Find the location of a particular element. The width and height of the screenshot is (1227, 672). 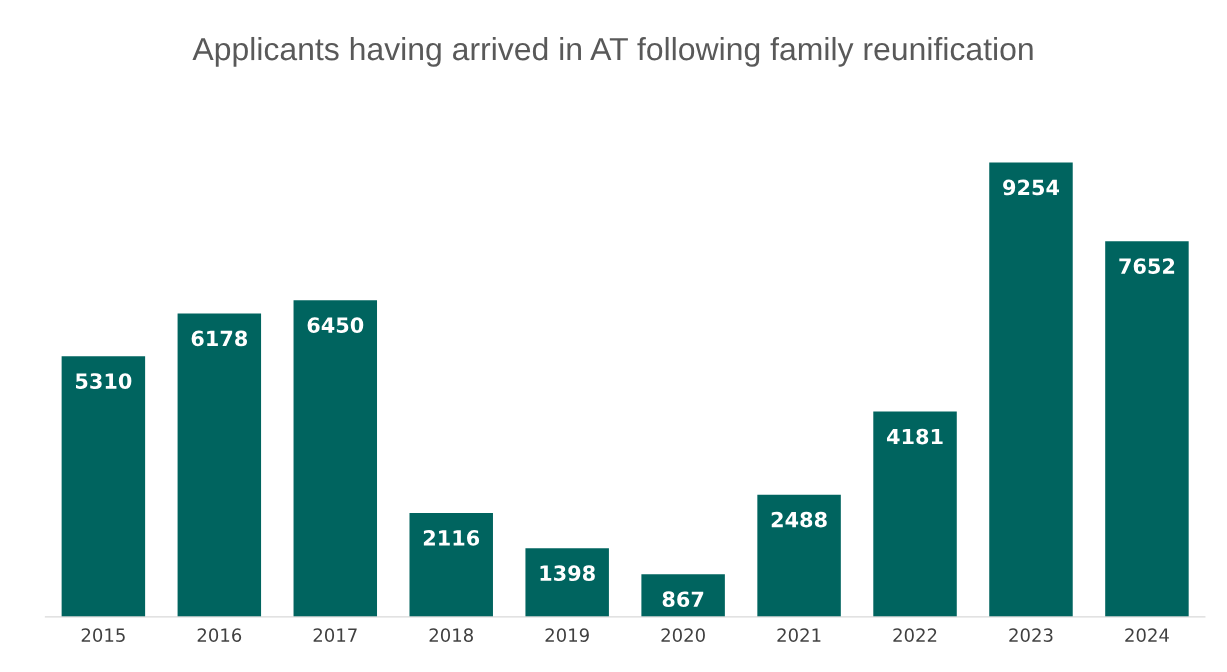

x-tick-label: 2018 is located at coordinates (451, 635).